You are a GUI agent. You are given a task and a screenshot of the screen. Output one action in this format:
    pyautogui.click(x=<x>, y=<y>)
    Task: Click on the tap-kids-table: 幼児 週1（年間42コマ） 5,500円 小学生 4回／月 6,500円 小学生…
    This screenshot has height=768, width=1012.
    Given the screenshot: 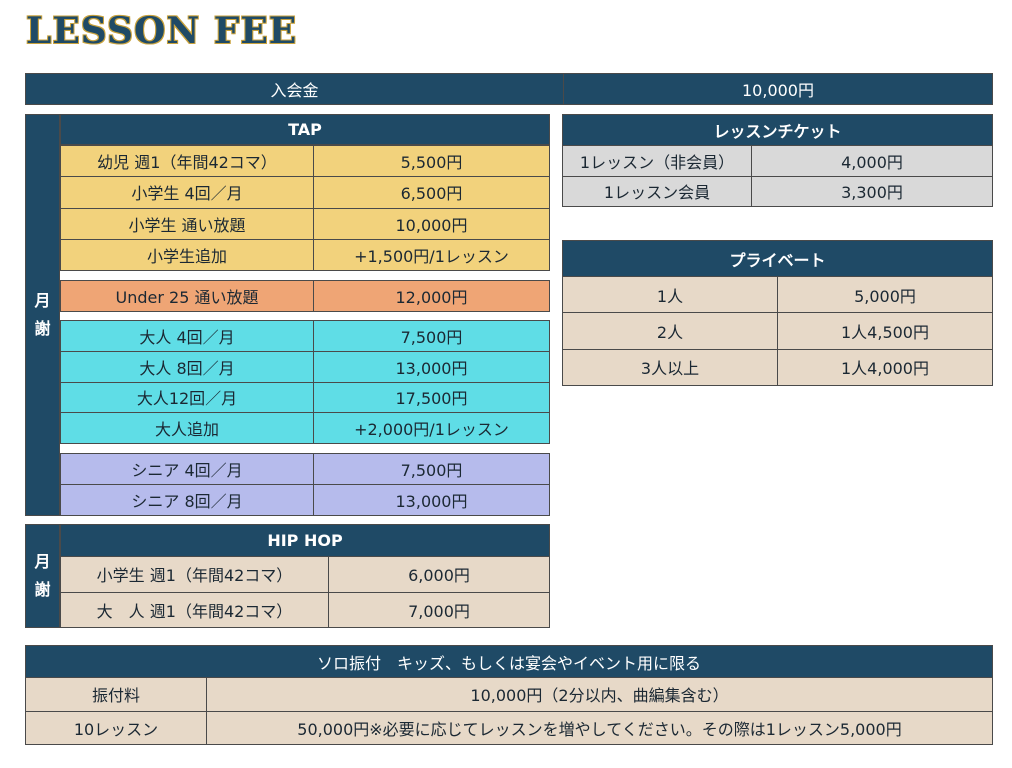 What is the action you would take?
    pyautogui.click(x=305, y=208)
    